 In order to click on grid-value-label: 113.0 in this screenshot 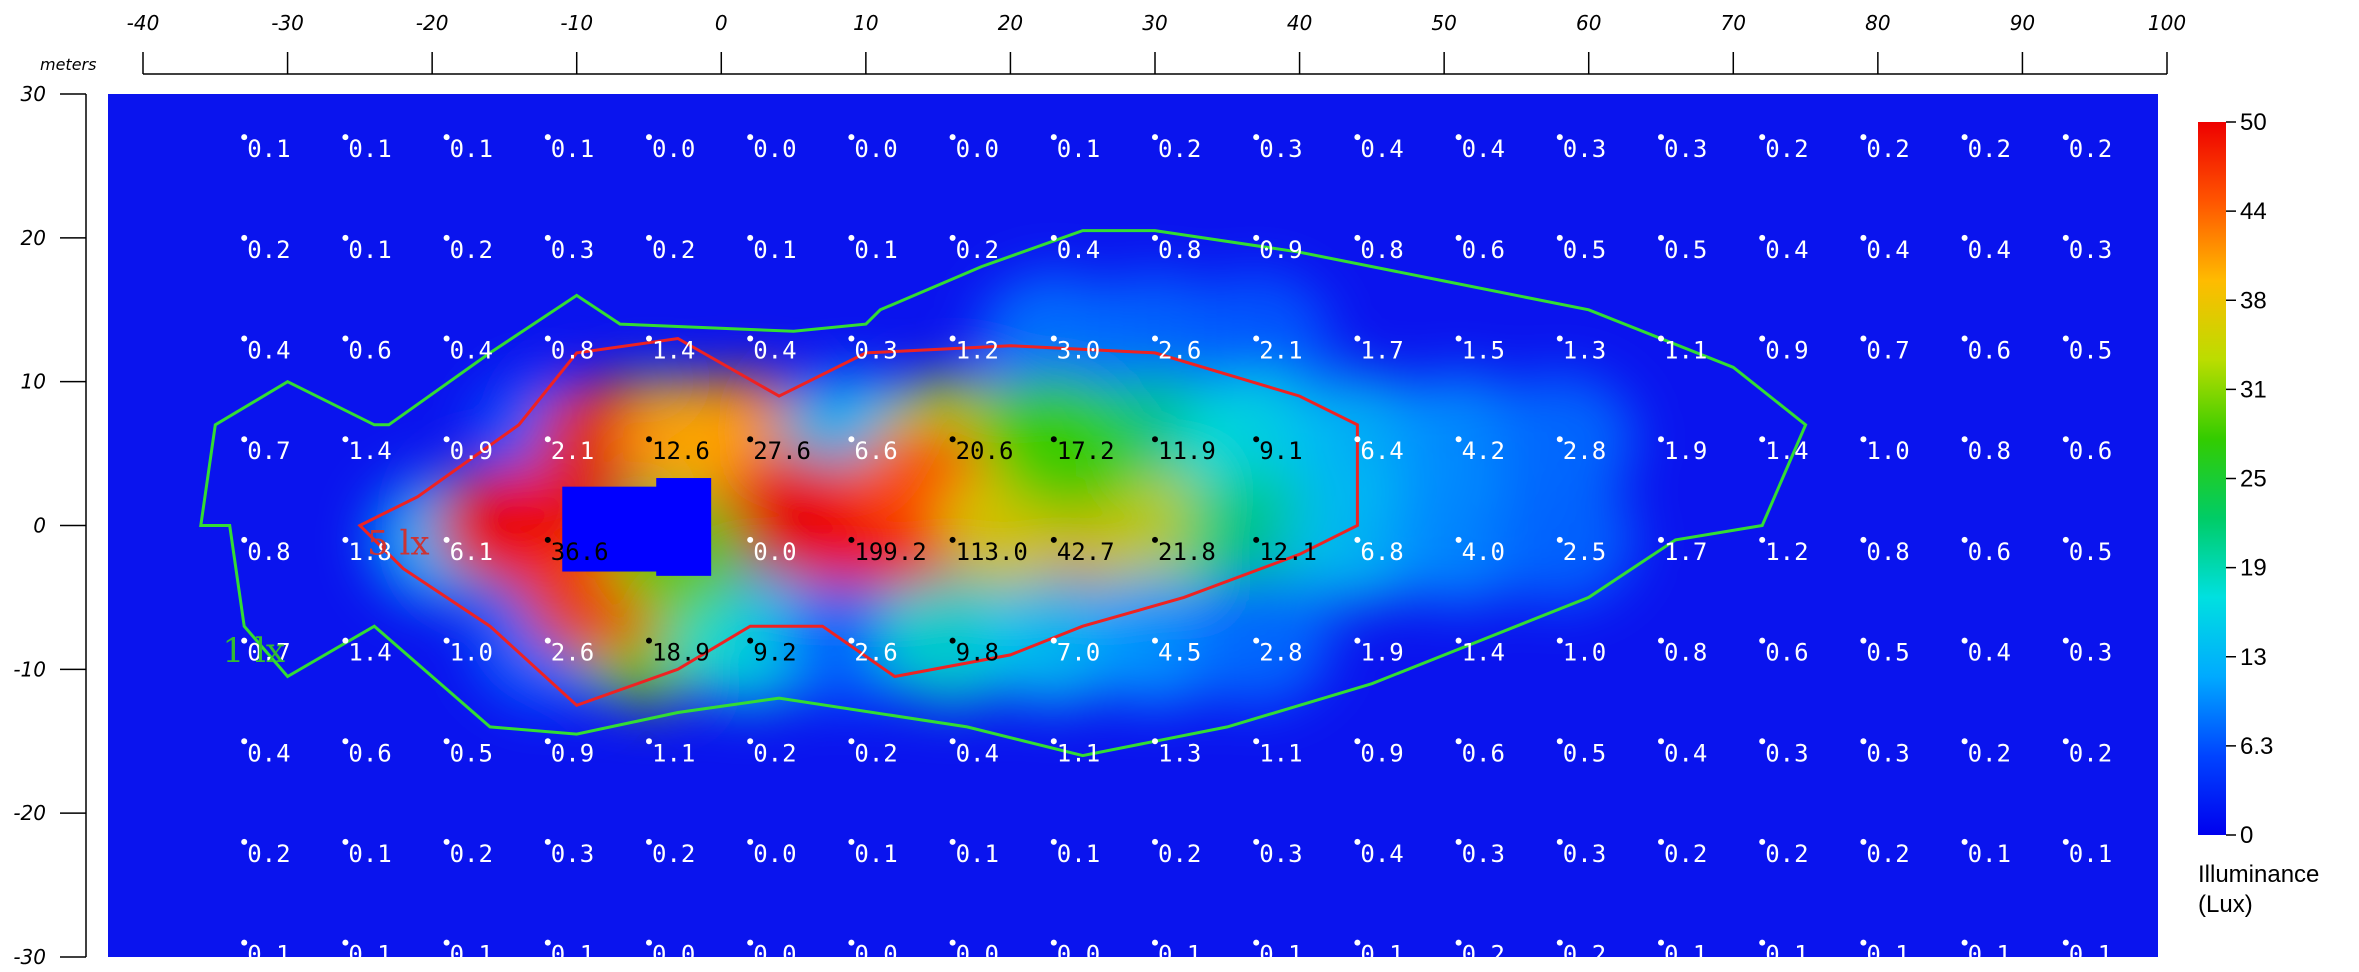, I will do `click(992, 552)`.